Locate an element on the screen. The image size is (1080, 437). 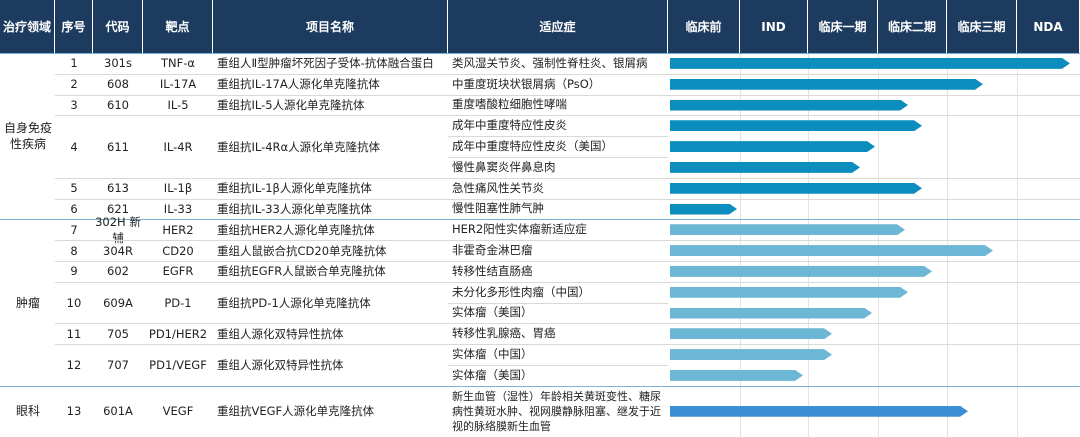
cell: 8 is located at coordinates (74, 250).